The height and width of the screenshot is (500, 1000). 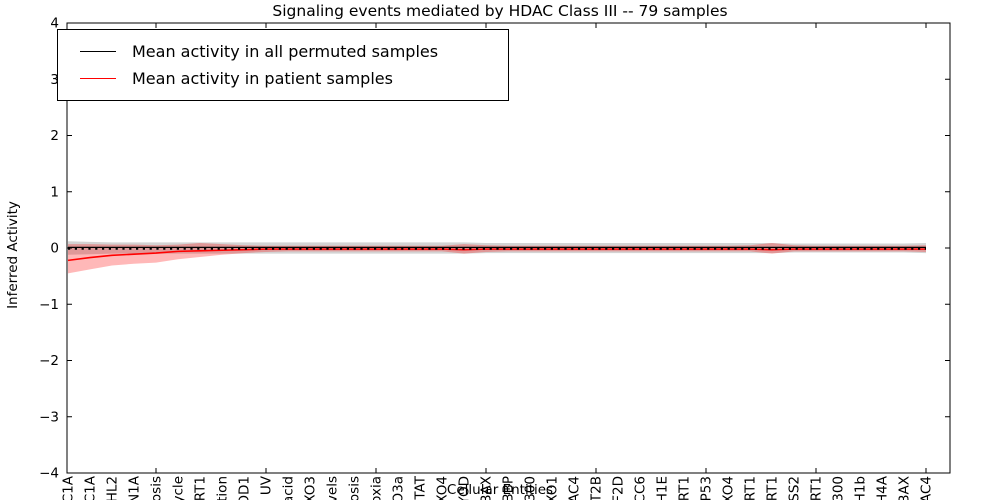 What do you see at coordinates (69, 487) in the screenshot?
I see `x-tick-label: PPARGC1A` at bounding box center [69, 487].